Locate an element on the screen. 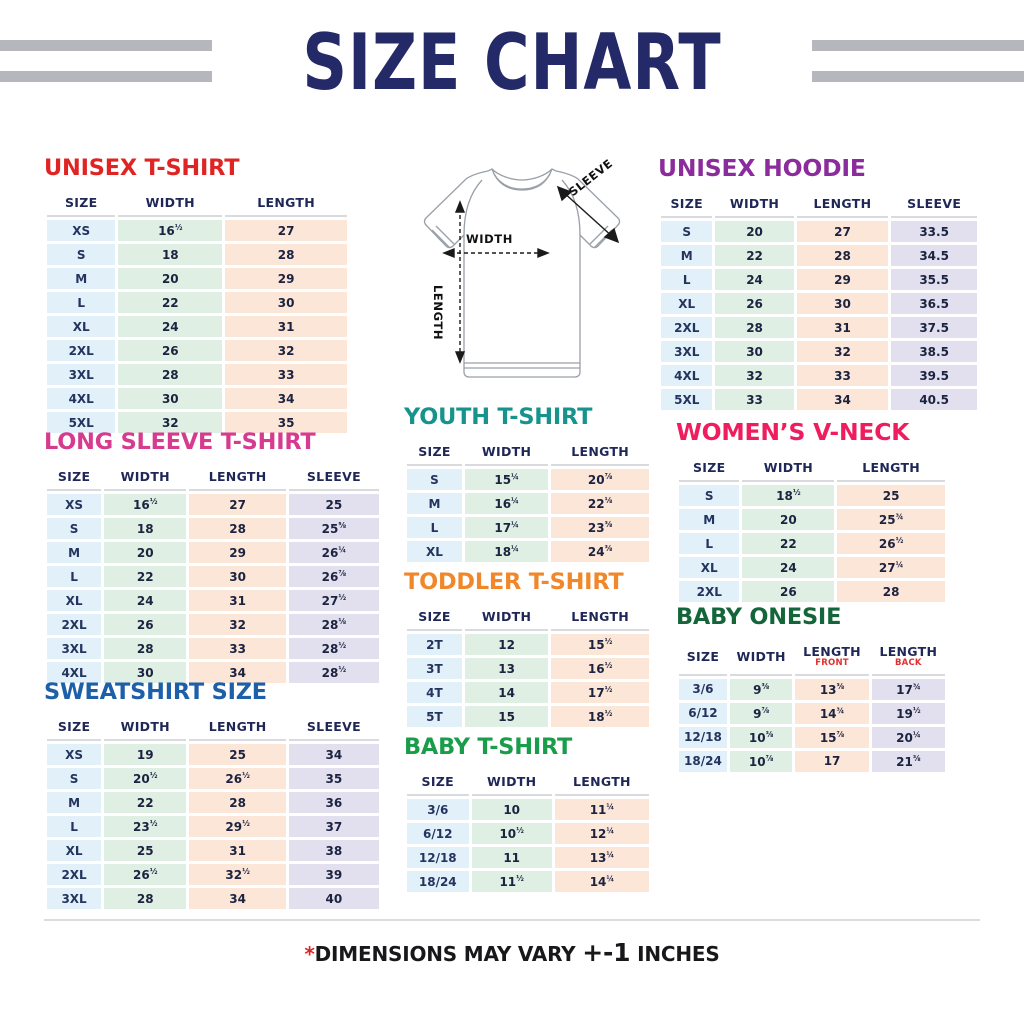 This screenshot has height=1024, width=1024. cell-length: 14¾ is located at coordinates (832, 713).